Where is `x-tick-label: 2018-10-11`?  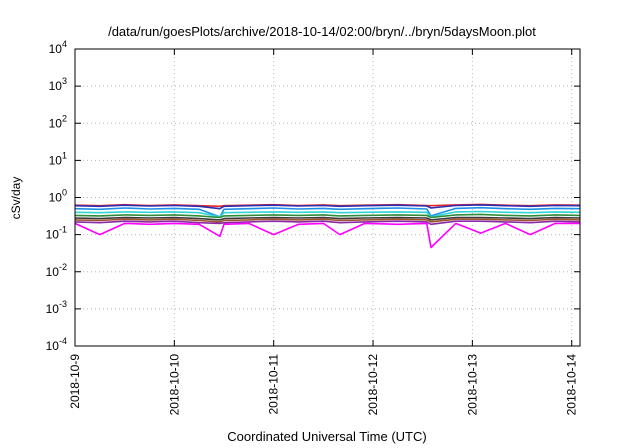
x-tick-label: 2018-10-11 is located at coordinates (274, 384).